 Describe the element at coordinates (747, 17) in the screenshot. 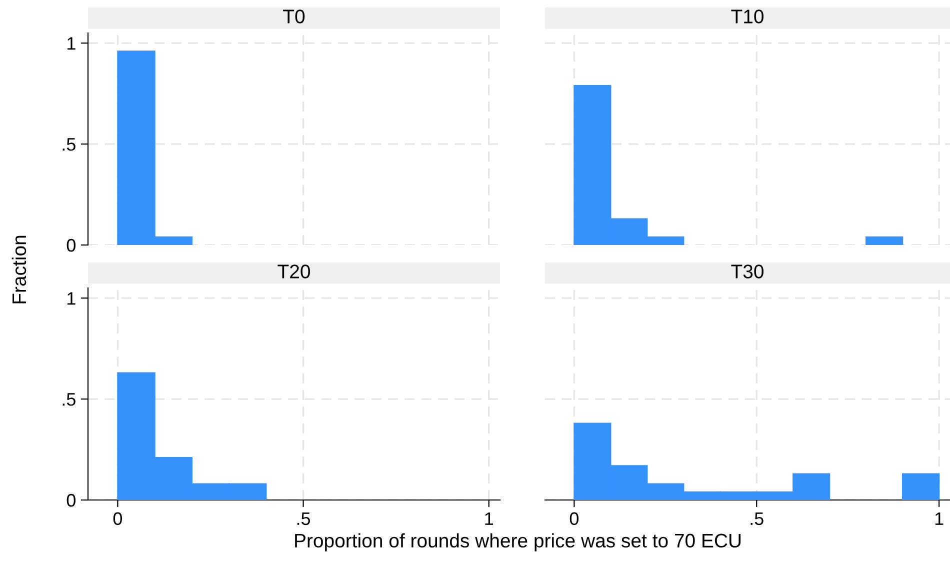

I see `chart-title: T10` at that location.